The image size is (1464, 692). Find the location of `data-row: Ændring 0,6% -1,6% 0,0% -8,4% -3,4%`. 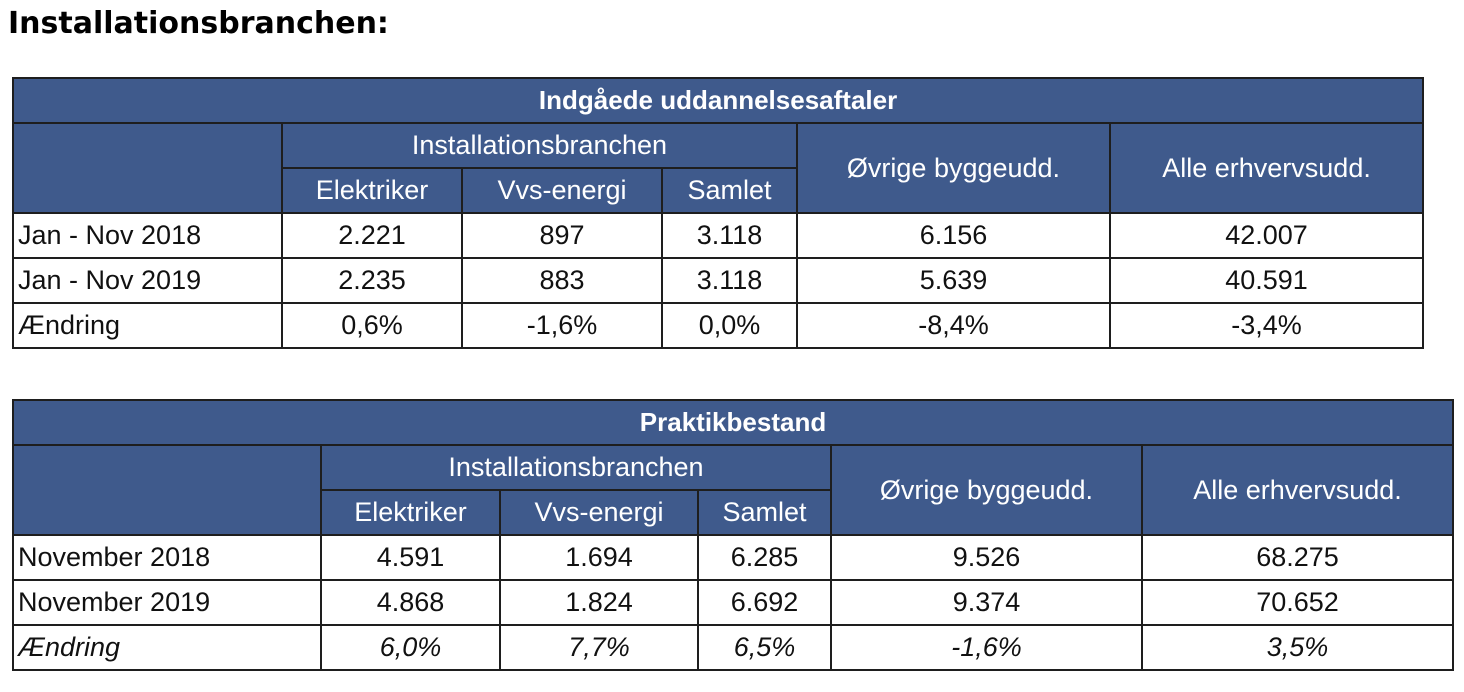

data-row: Ændring 0,6% -1,6% 0,0% -8,4% -3,4% is located at coordinates (718, 325).